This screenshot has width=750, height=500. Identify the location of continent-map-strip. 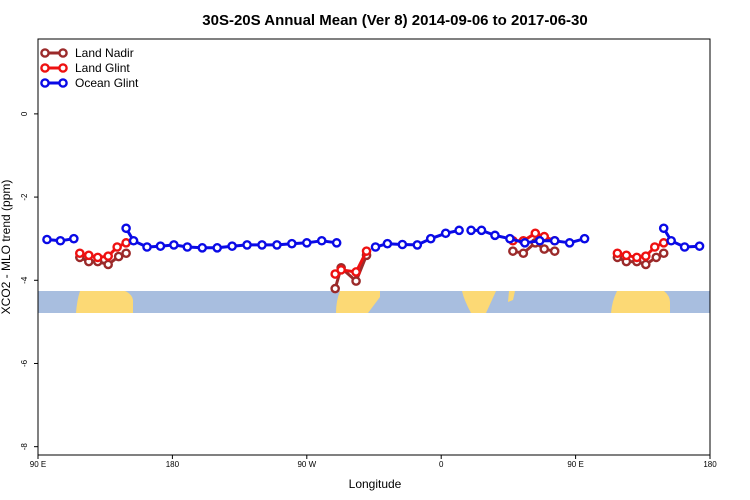
(374, 302).